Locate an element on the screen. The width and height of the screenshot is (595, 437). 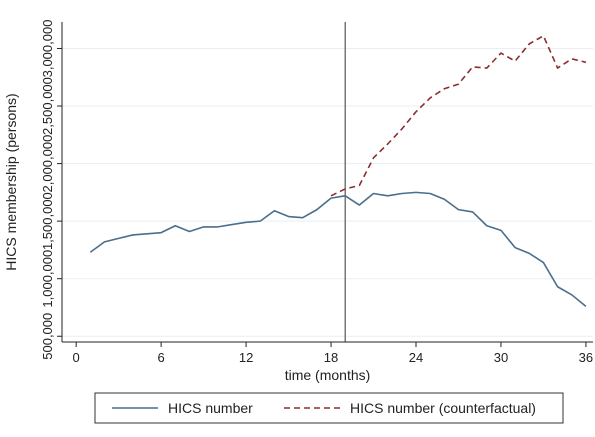
x-tick-label: 36 is located at coordinates (586, 357).